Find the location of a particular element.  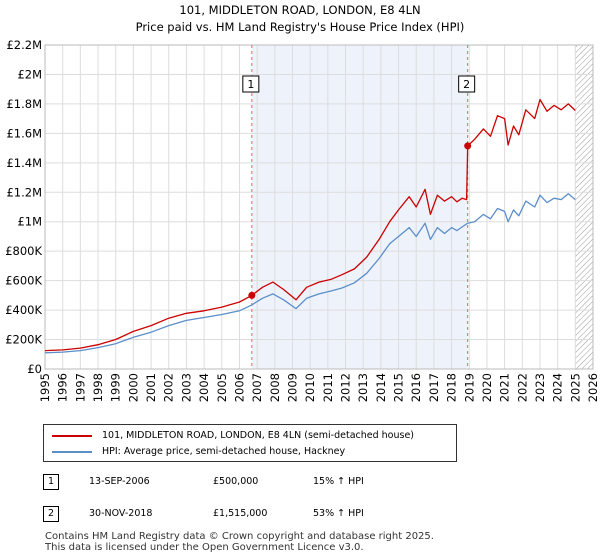

y-tick-label: £200K is located at coordinates (23, 340).